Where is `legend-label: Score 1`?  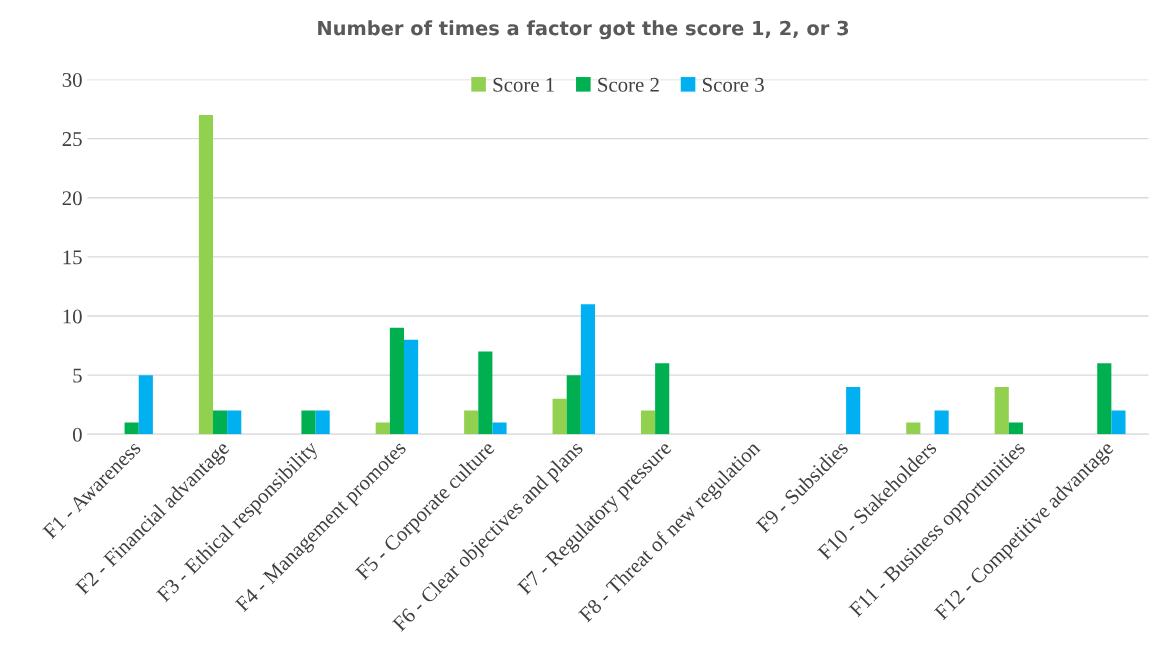
legend-label: Score 1 is located at coordinates (523, 84).